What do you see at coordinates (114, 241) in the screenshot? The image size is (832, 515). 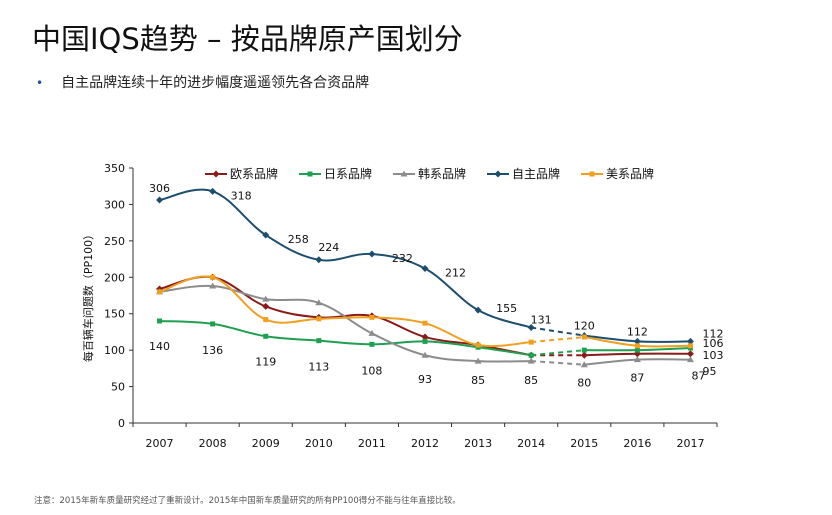 I see `y-tick-label: 250` at bounding box center [114, 241].